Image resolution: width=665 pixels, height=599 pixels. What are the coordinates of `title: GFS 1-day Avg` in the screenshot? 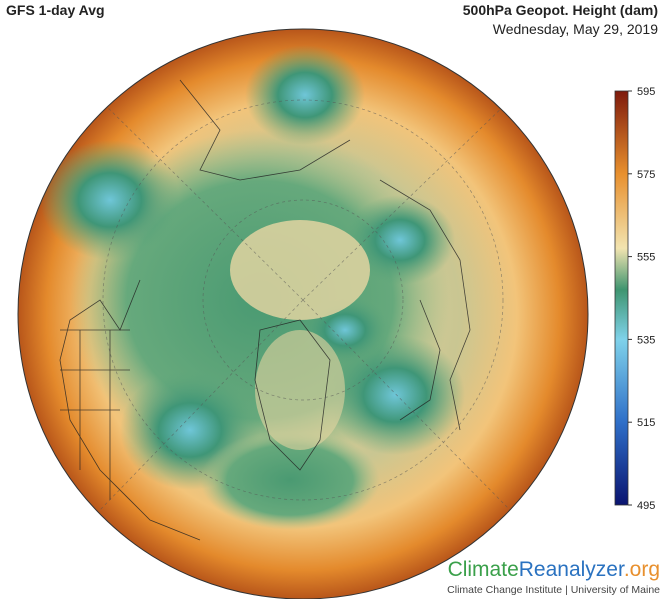 It's located at (55, 10).